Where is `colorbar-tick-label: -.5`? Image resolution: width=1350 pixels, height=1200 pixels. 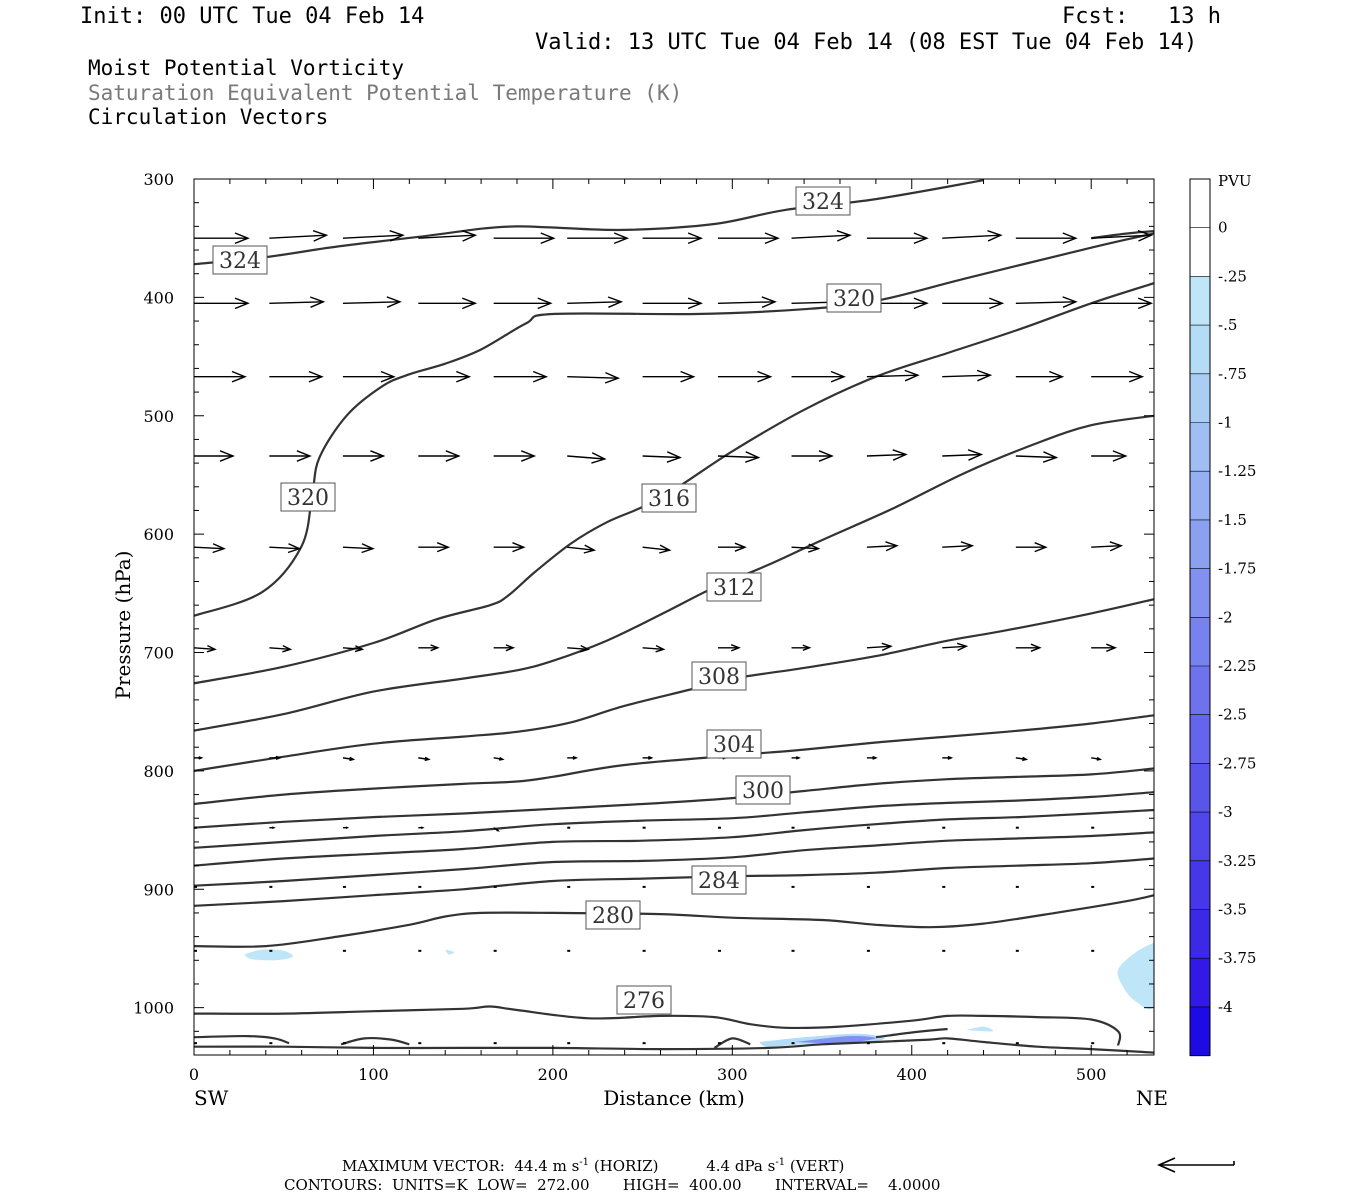
colorbar-tick-label: -.5 is located at coordinates (1227, 325).